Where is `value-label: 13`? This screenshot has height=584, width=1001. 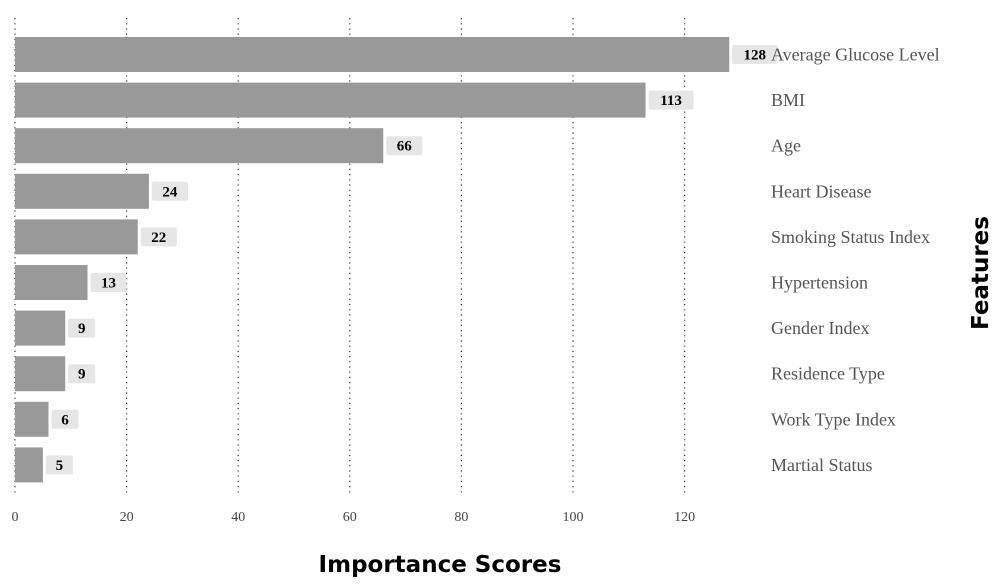 value-label: 13 is located at coordinates (108, 284).